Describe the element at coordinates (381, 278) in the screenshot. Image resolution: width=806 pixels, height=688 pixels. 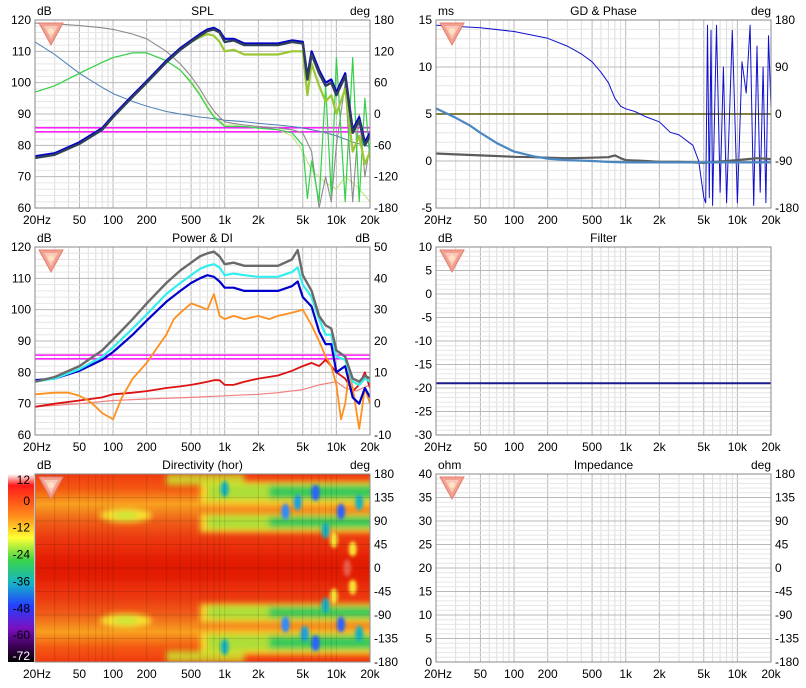
I see `y2-tick-label: 40` at that location.